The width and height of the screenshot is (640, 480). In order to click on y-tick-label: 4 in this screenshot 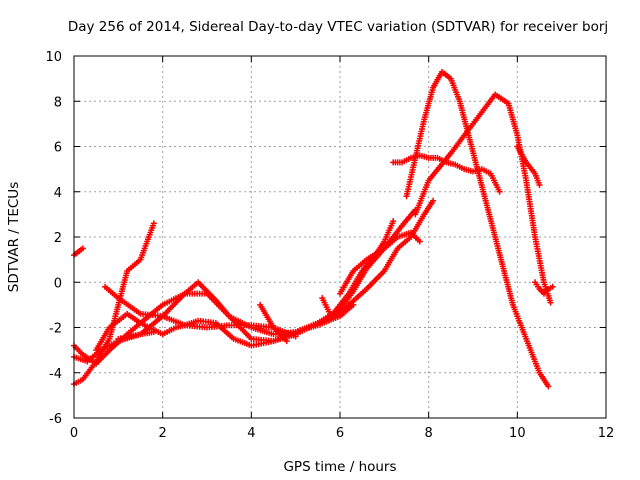, I will do `click(58, 193)`.